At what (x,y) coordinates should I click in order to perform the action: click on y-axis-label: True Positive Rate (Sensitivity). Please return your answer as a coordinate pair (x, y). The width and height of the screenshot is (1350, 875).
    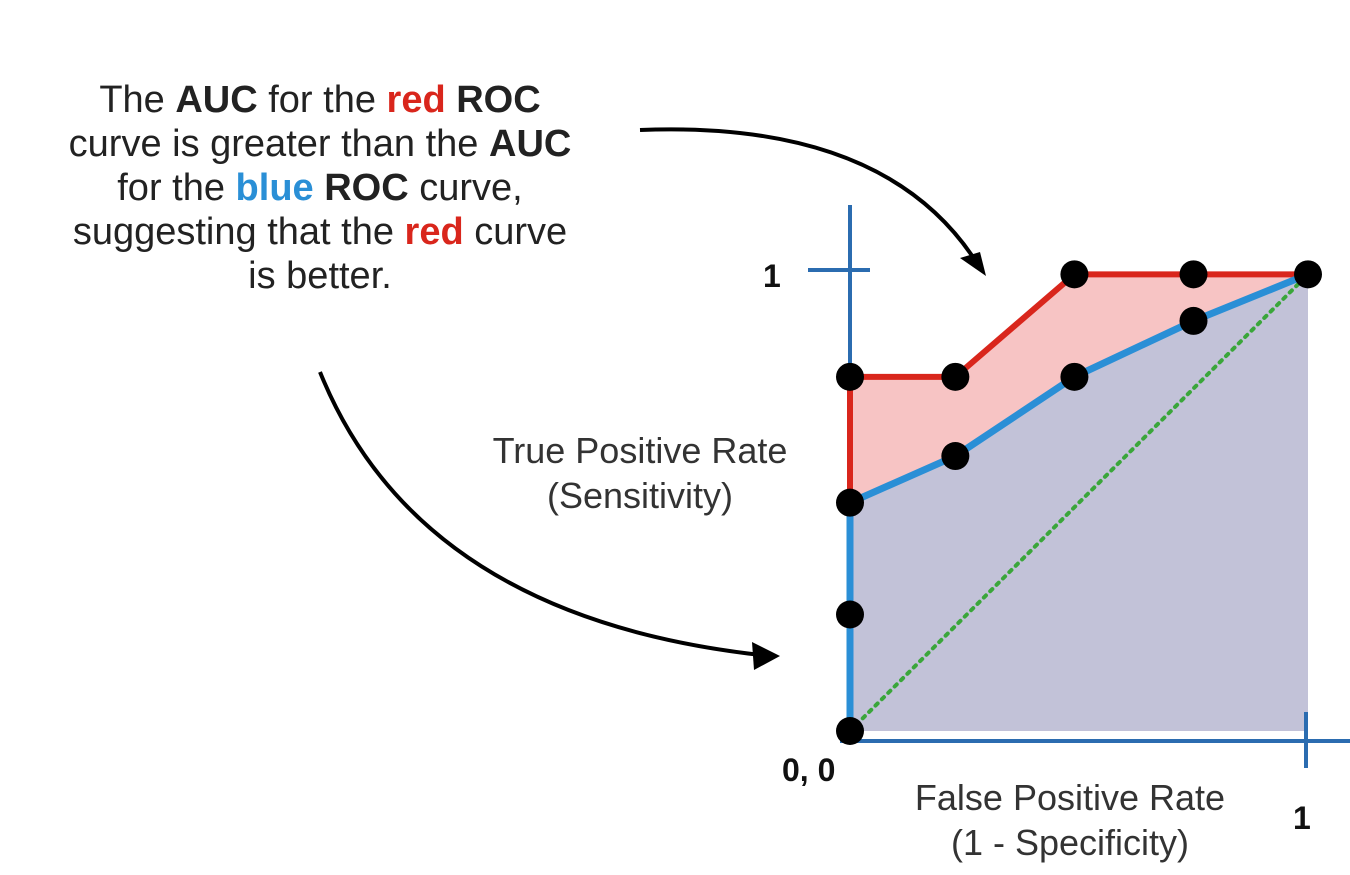
    Looking at the image, I should click on (640, 473).